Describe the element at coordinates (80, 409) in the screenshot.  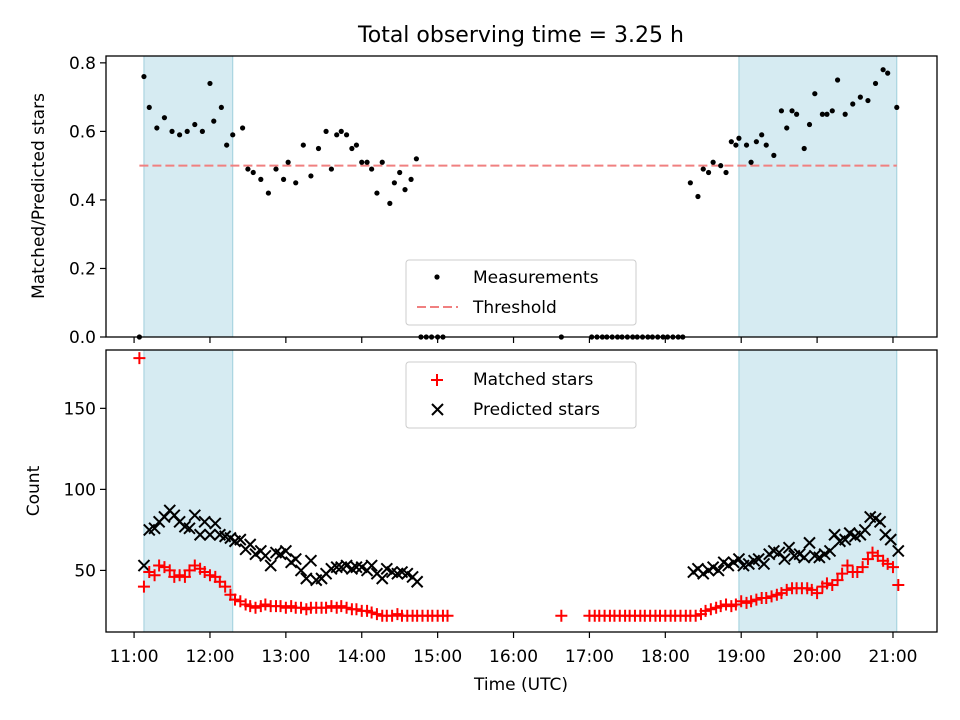
I see `bottom-y-tick-label: 150` at that location.